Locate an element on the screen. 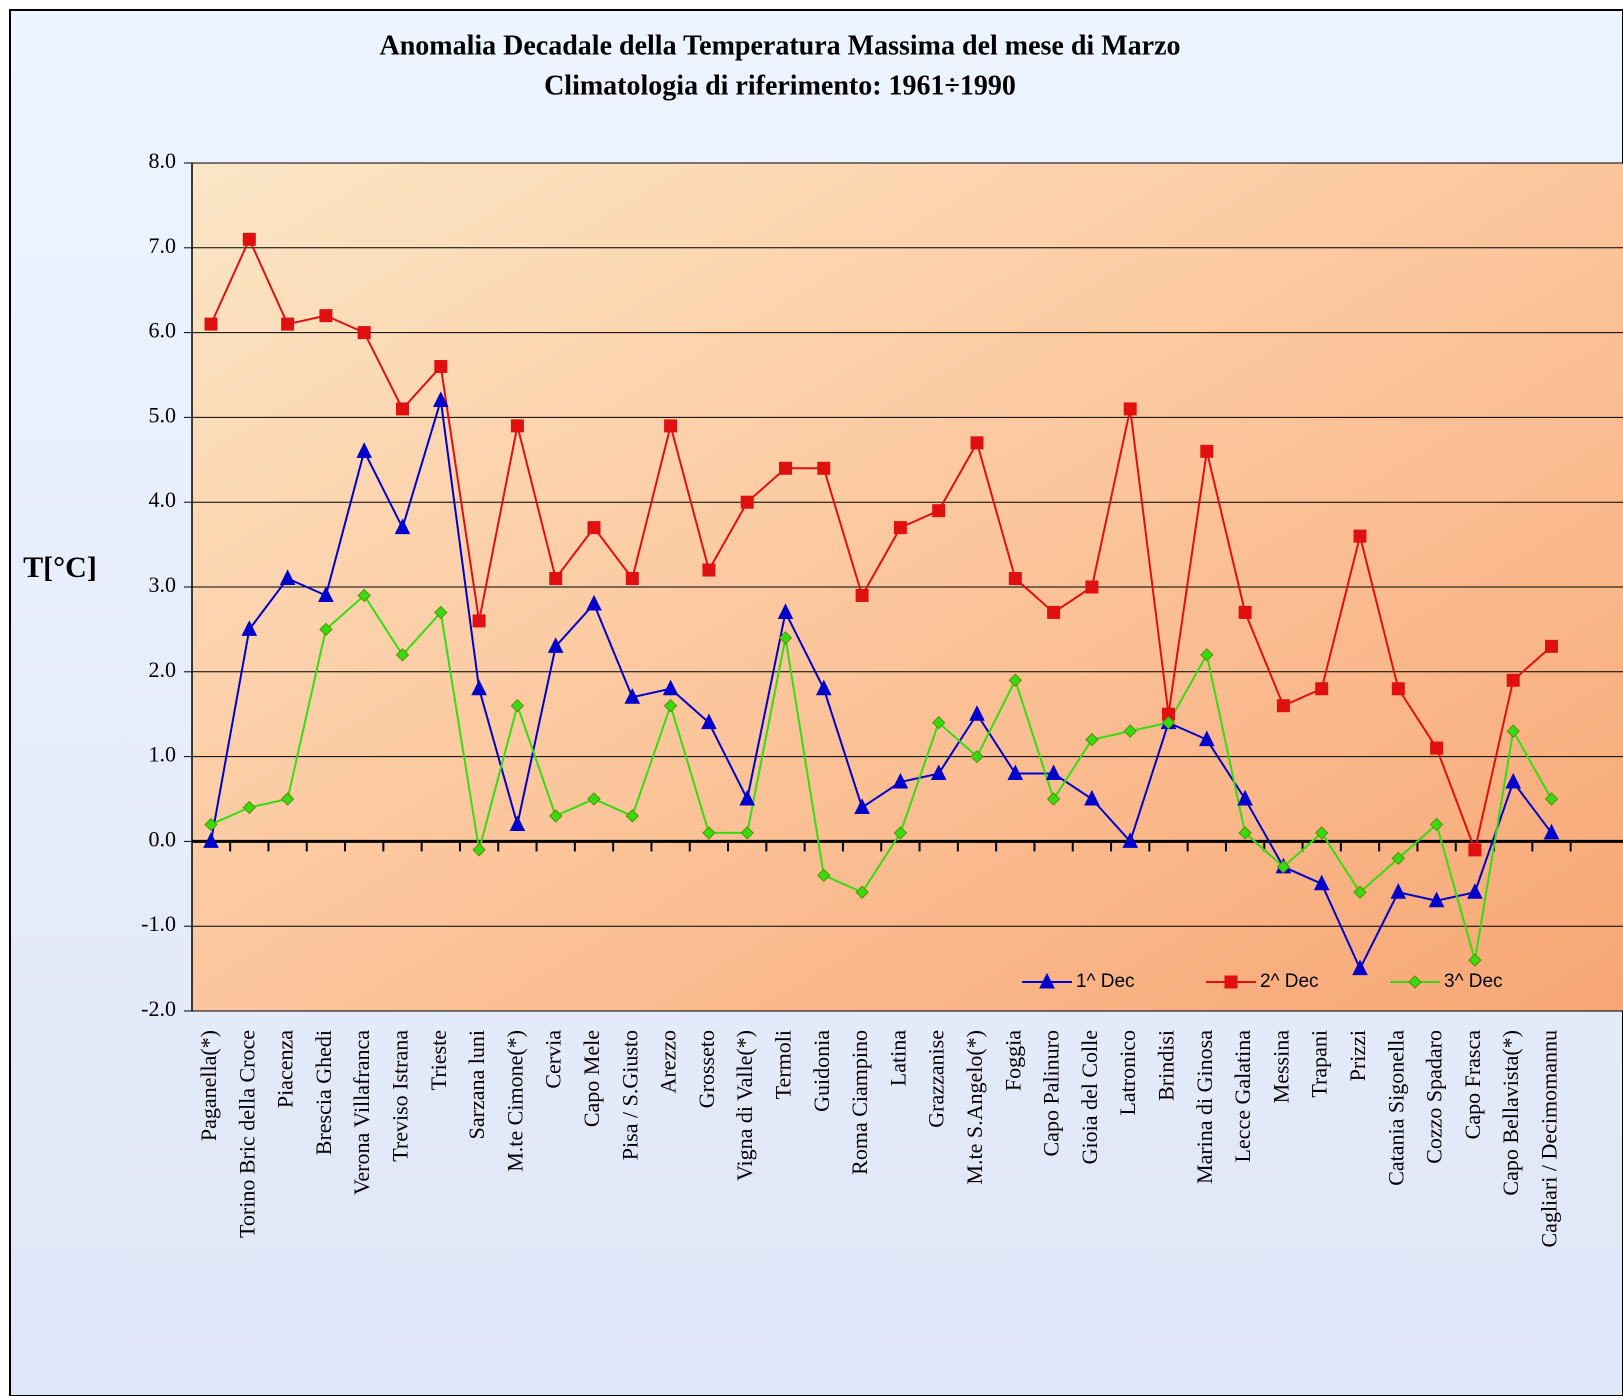 Image resolution: width=1623 pixels, height=1396 pixels. x-tick-label: Prizzi is located at coordinates (1357, 1055).